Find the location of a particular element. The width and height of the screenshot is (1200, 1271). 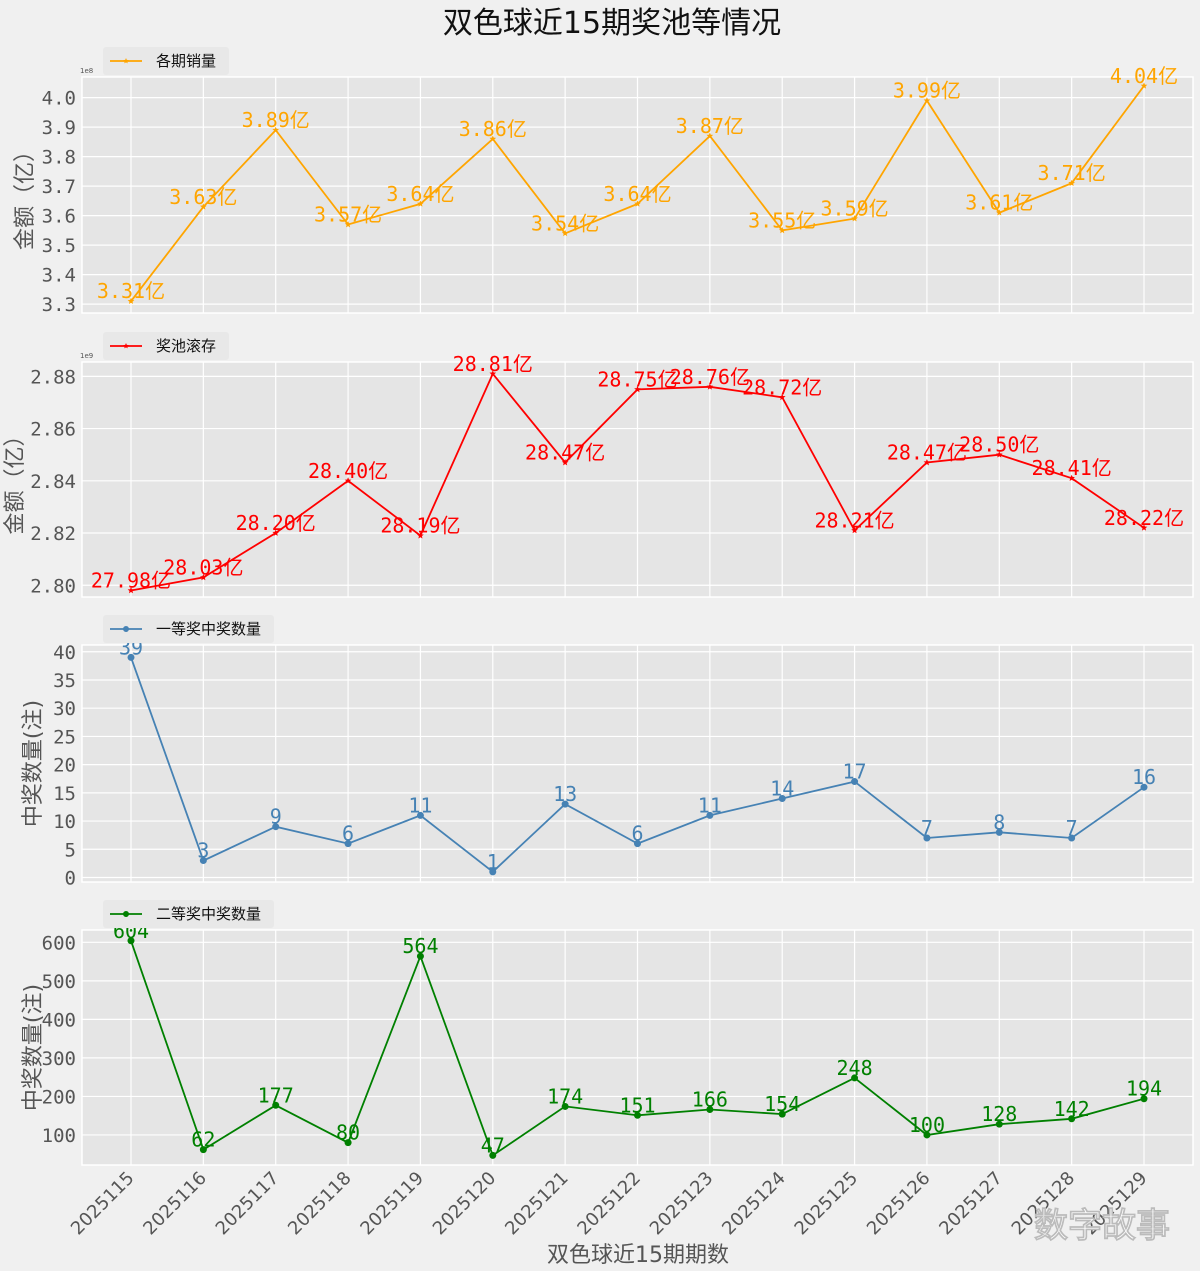

data-label: 194 is located at coordinates (1144, 1089).